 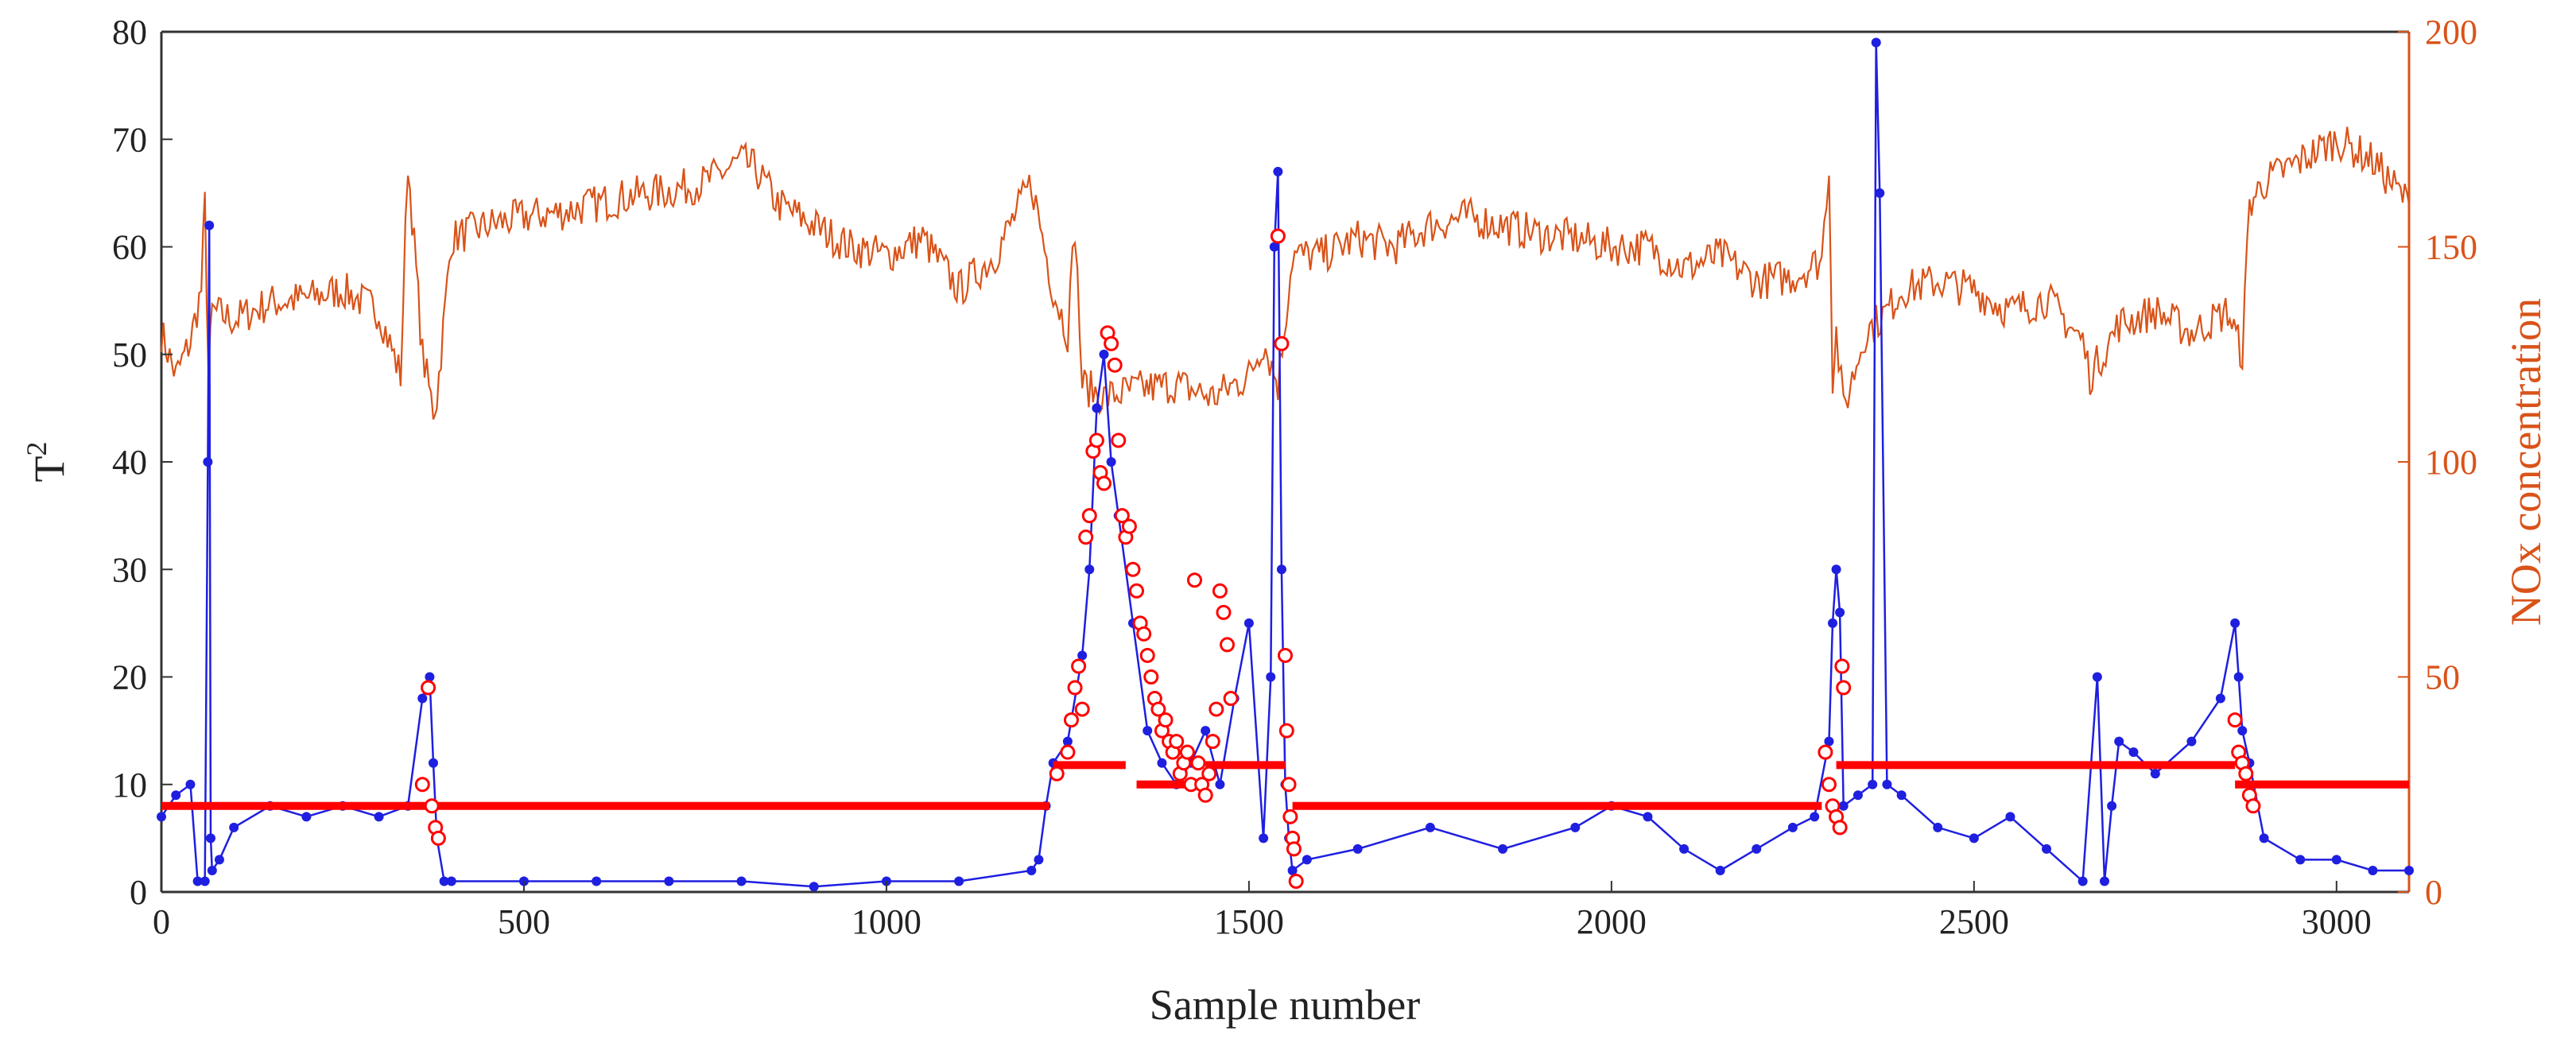 What do you see at coordinates (49, 469) in the screenshot?
I see `y-left-title-base: T` at bounding box center [49, 469].